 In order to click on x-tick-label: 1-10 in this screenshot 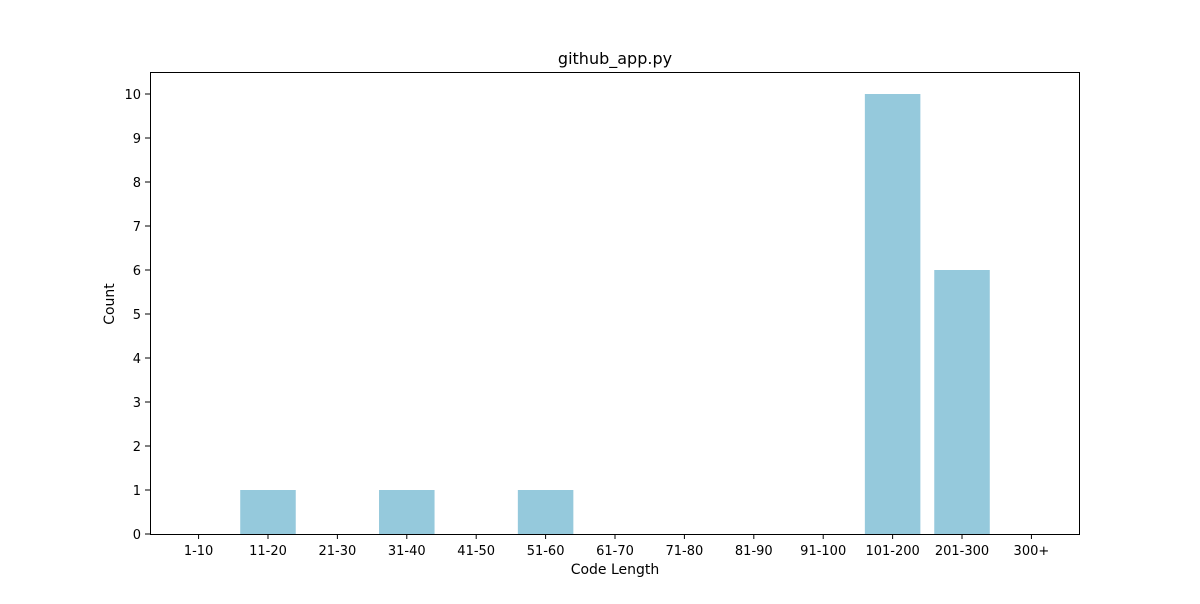, I will do `click(199, 551)`.